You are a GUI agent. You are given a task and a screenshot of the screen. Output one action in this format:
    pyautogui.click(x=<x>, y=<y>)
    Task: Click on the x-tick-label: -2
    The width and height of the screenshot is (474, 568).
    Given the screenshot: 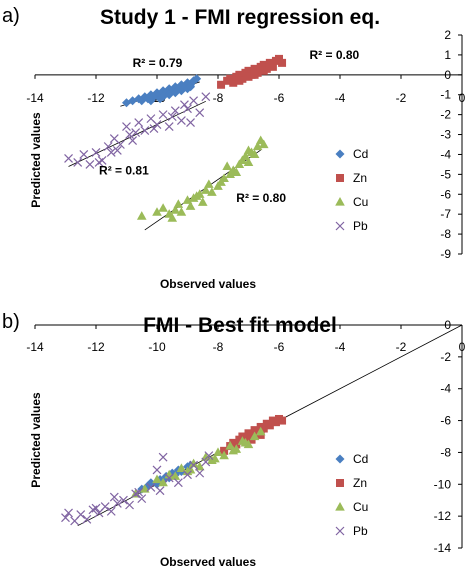 What is the action you would take?
    pyautogui.click(x=401, y=347)
    